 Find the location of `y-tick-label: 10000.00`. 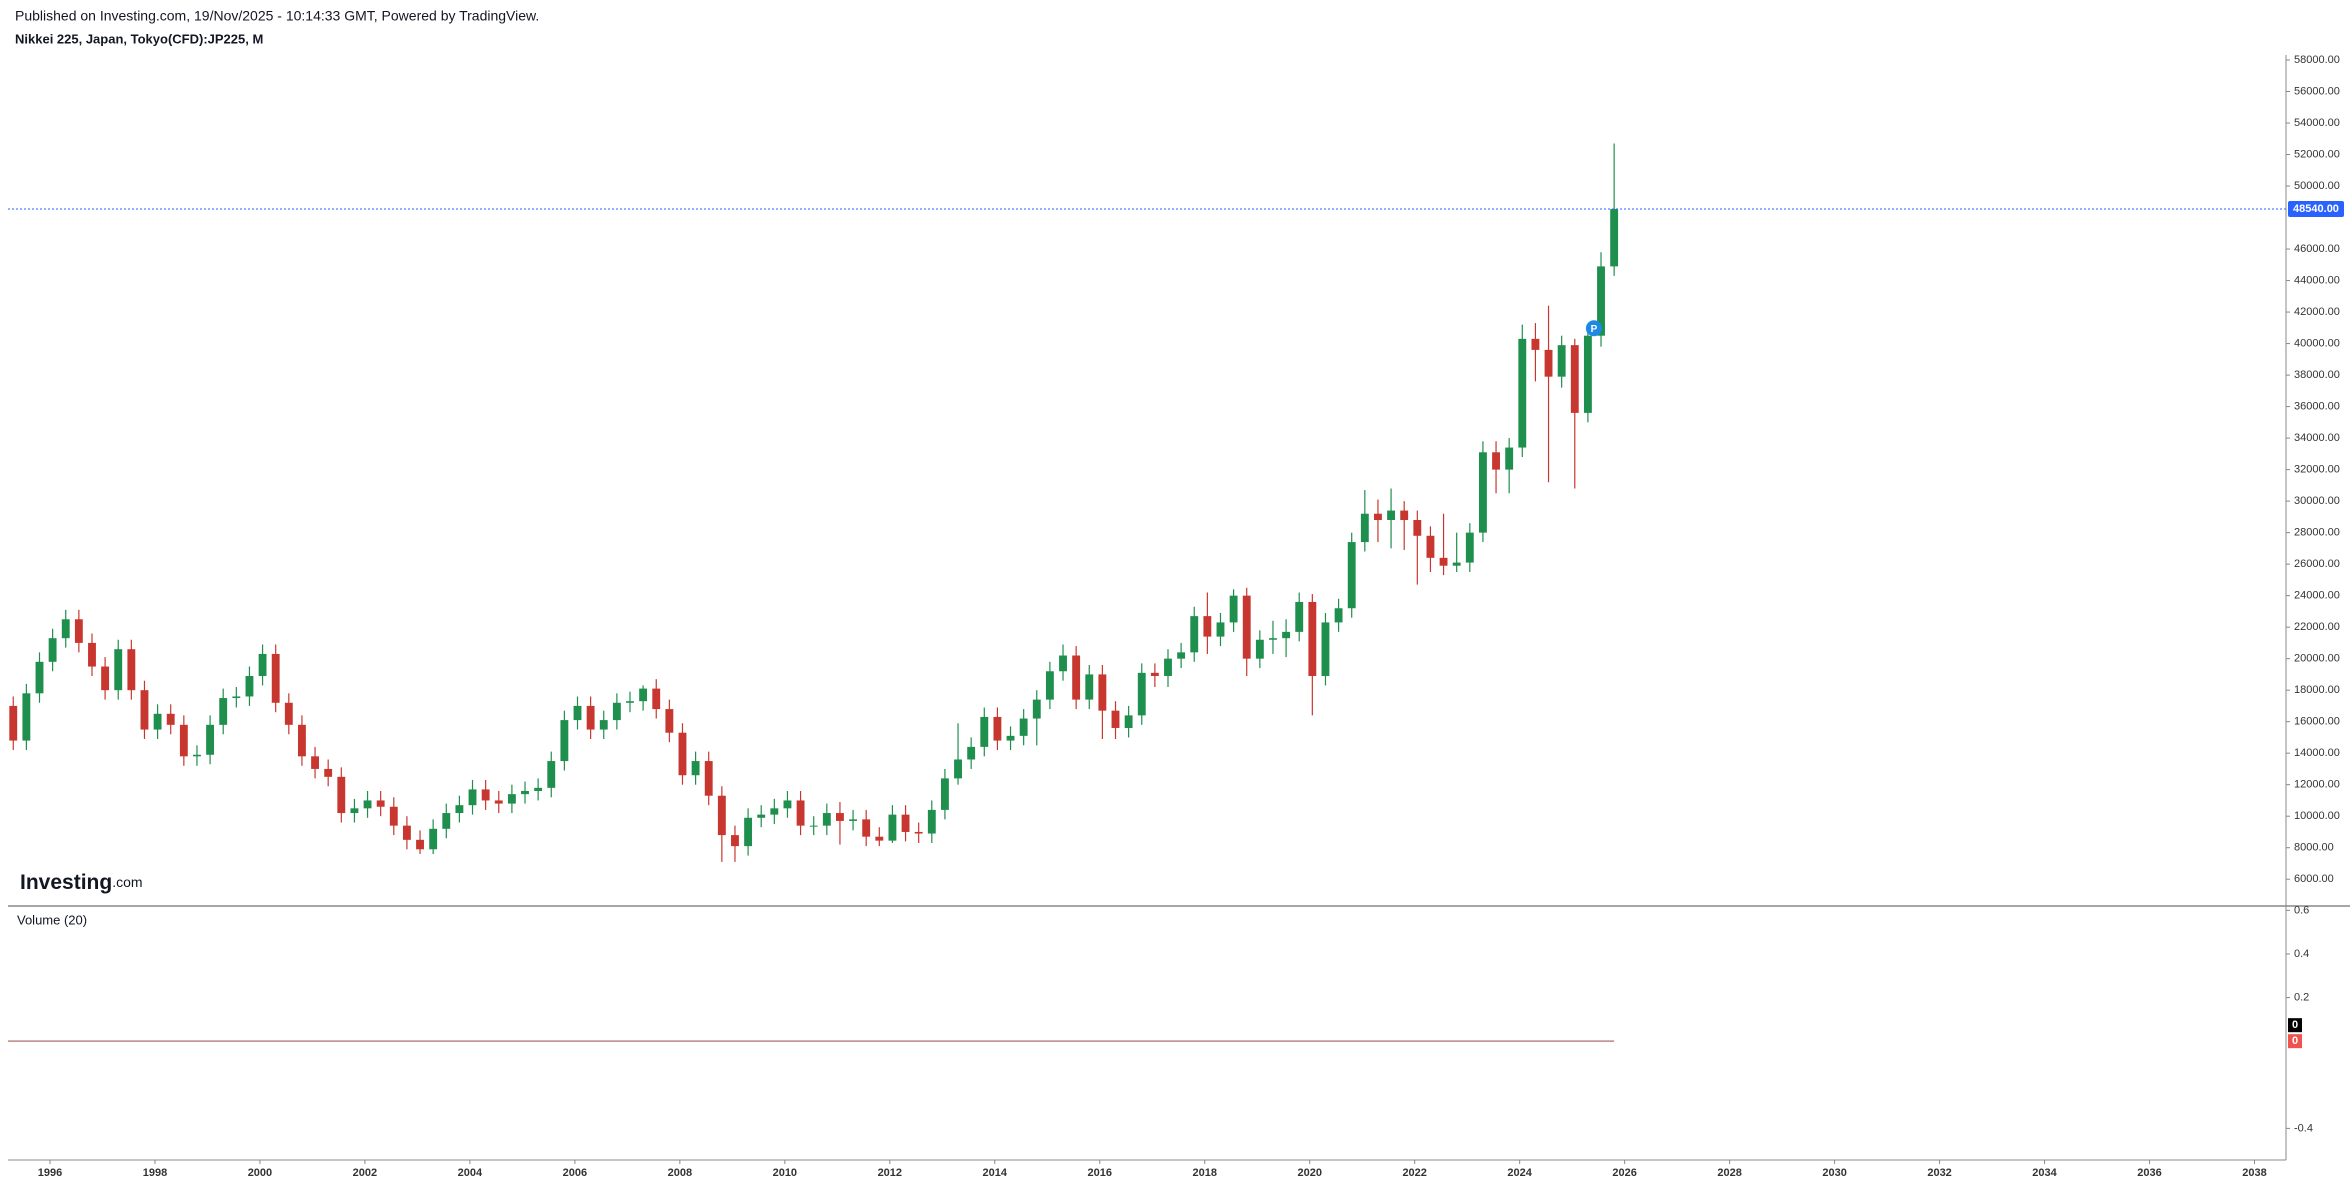

y-tick-label: 10000.00 is located at coordinates (2317, 816).